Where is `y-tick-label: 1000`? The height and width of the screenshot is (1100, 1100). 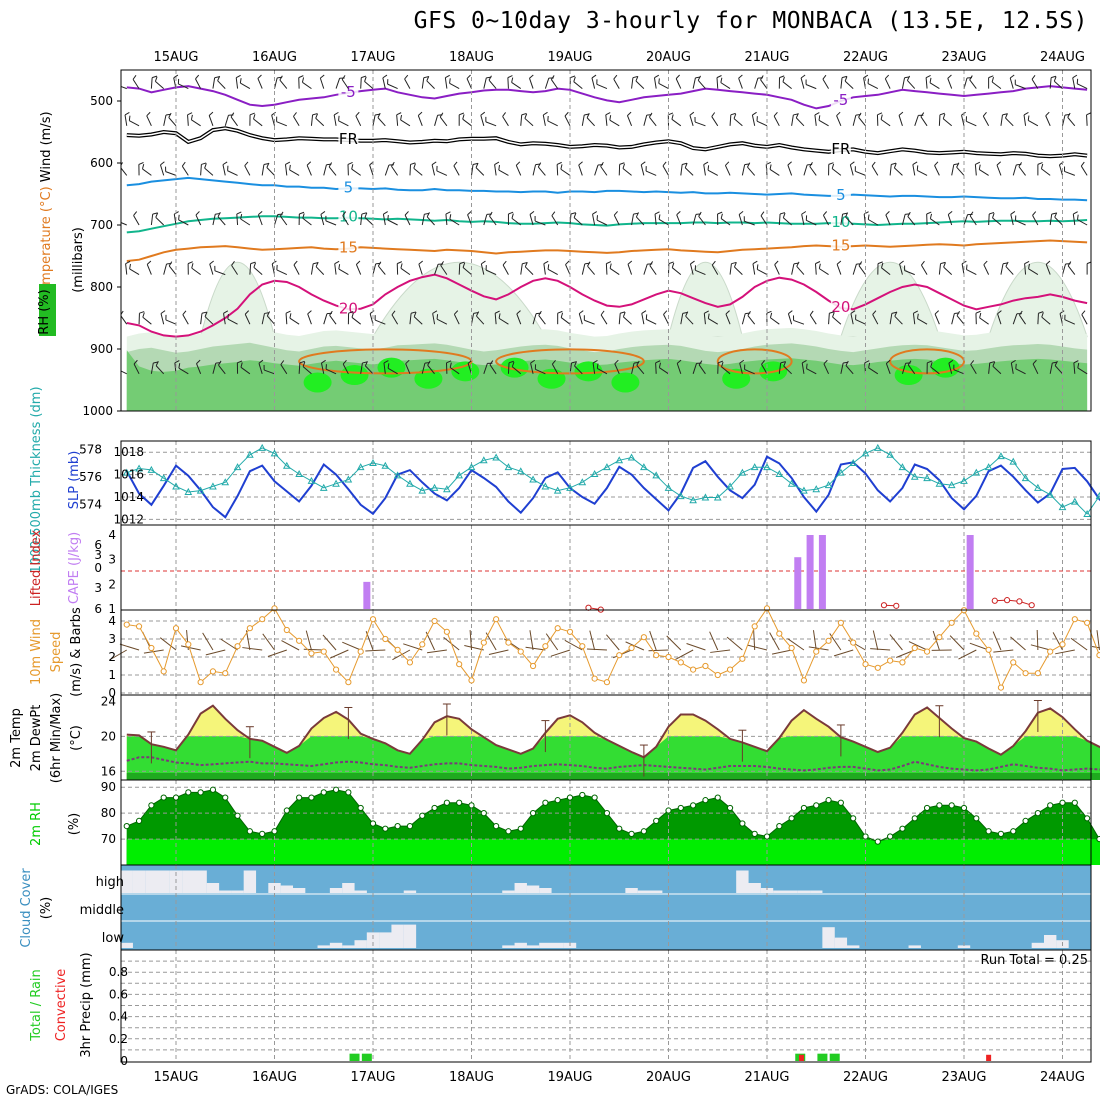
y-tick-label: 1000 is located at coordinates (97, 411).